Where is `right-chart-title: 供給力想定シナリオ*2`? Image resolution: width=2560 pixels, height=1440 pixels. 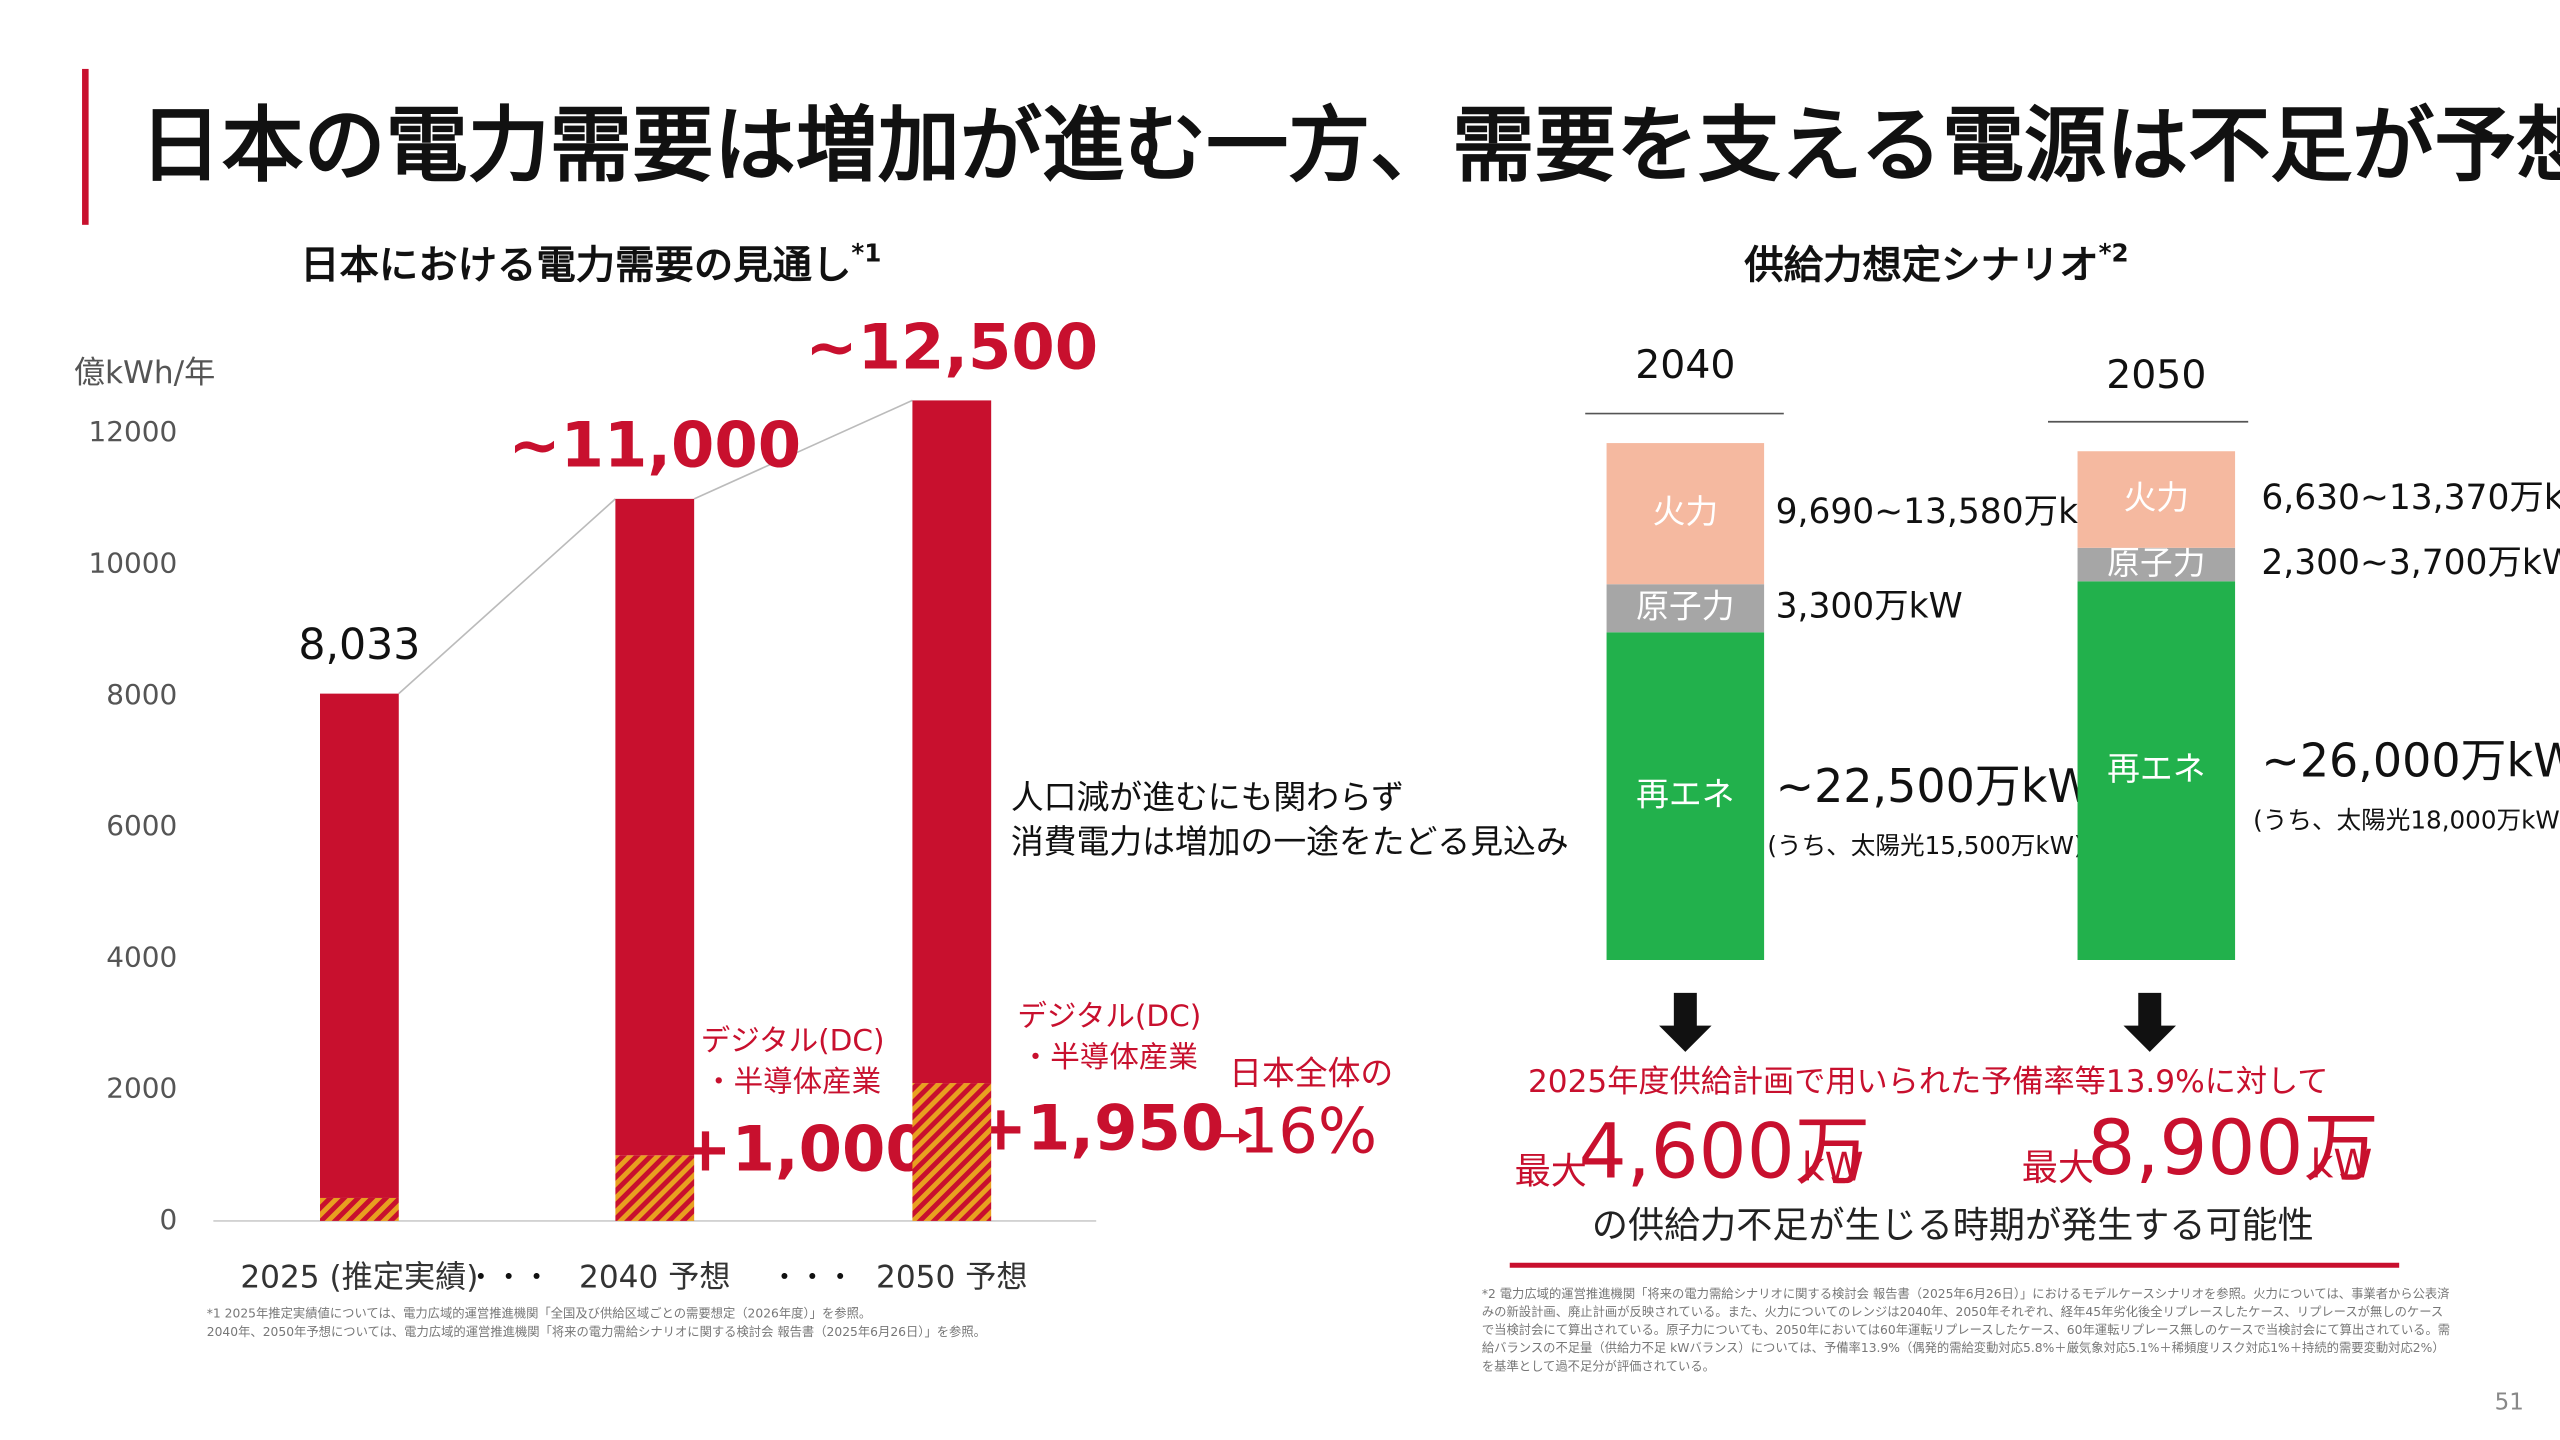
right-chart-title: 供給力想定シナリオ*2 is located at coordinates (1936, 263).